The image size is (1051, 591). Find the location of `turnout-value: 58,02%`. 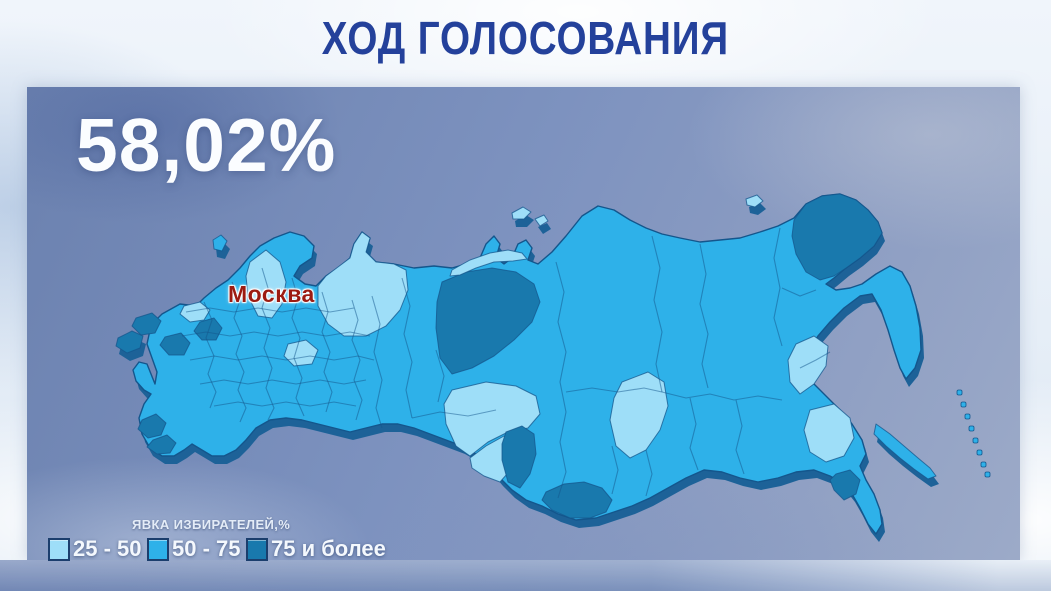

turnout-value: 58,02% is located at coordinates (206, 145).